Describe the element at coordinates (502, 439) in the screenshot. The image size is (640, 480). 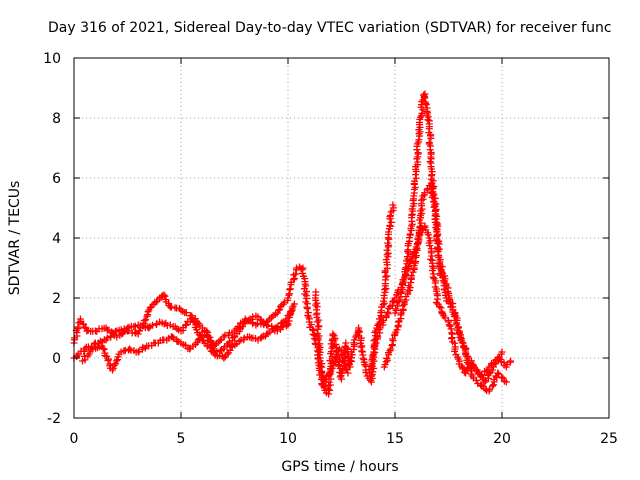
I see `x-tick-label: 20` at that location.